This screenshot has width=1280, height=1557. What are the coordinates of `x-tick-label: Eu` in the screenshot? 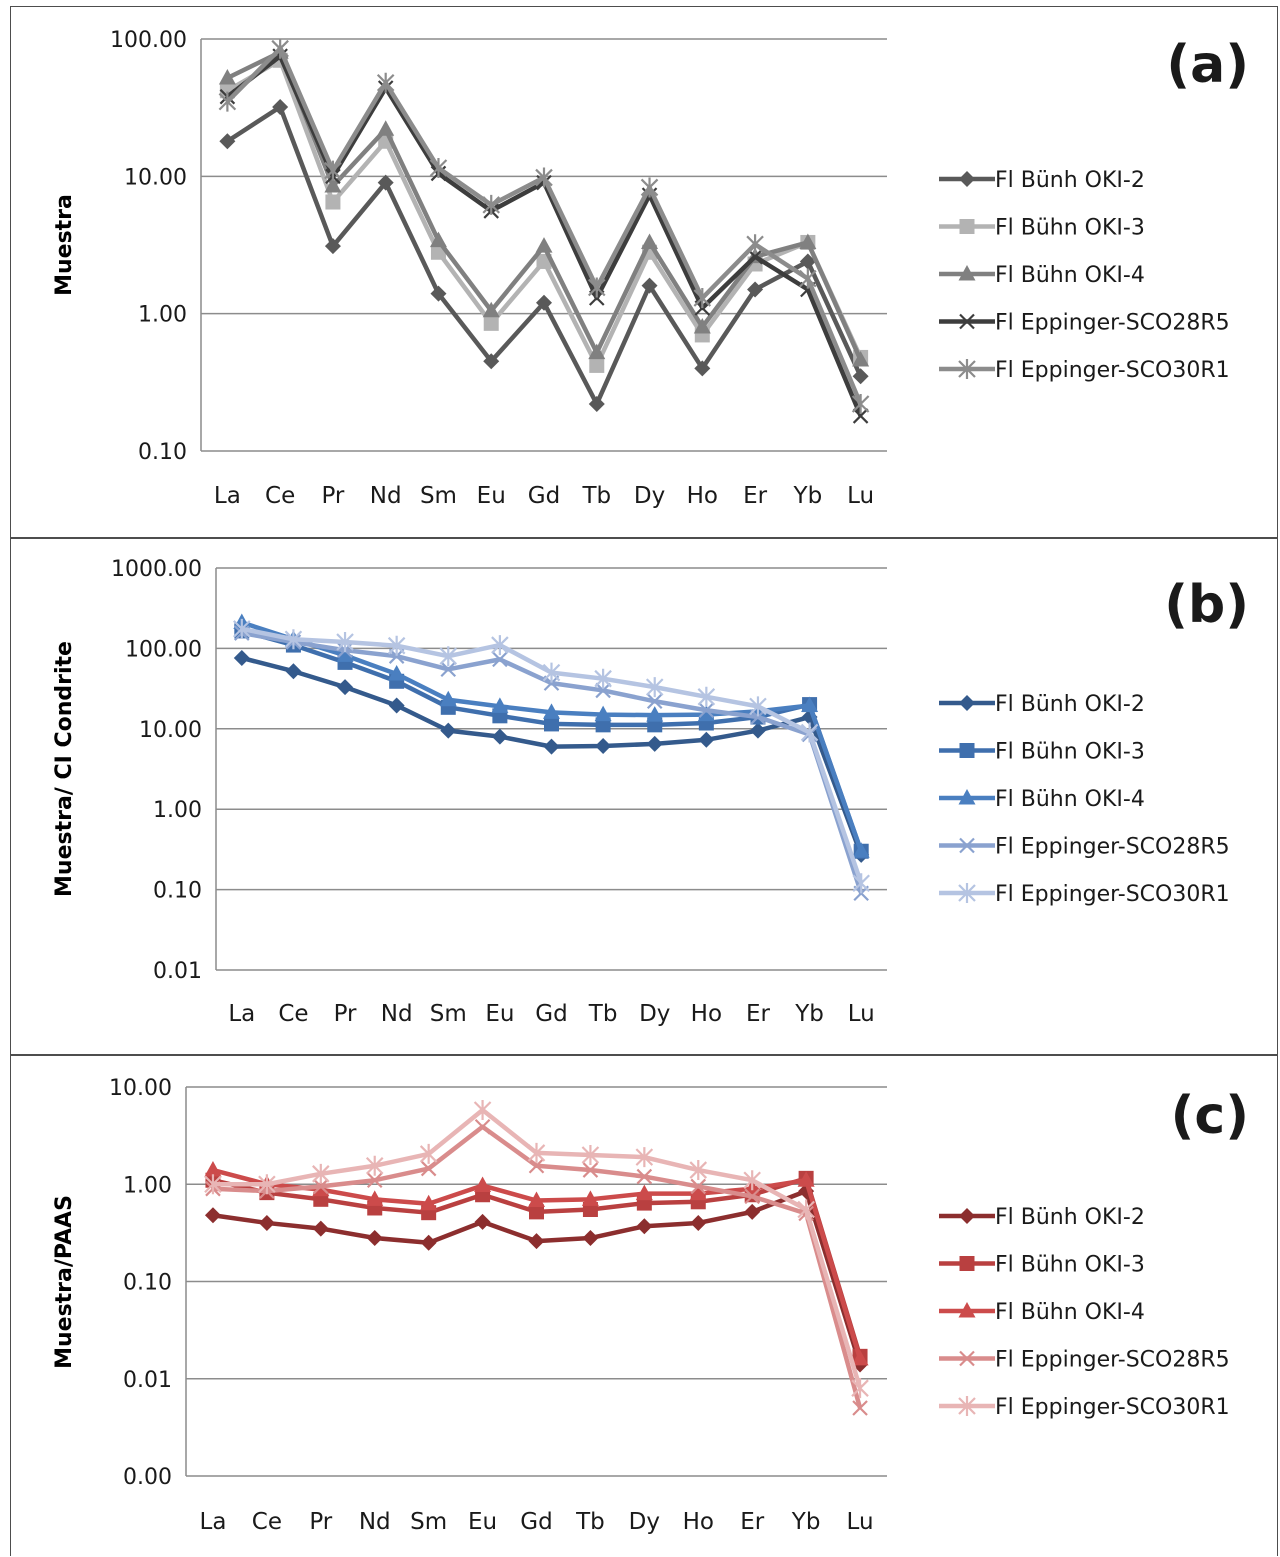 It's located at (482, 1522).